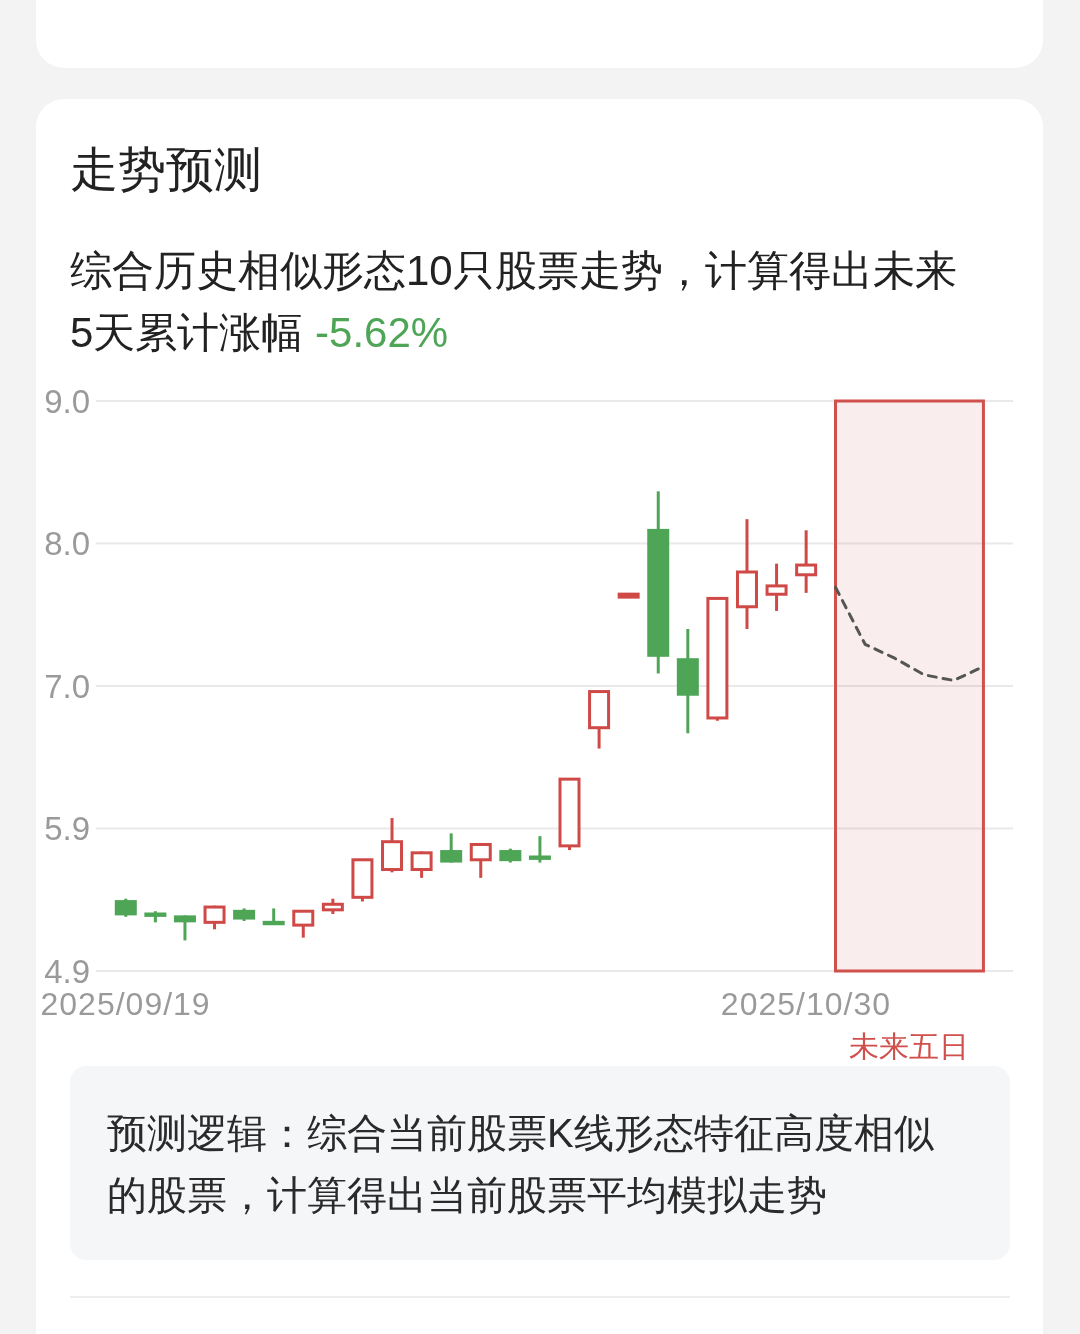  I want to click on chart-title: 走势预测, so click(166, 169).